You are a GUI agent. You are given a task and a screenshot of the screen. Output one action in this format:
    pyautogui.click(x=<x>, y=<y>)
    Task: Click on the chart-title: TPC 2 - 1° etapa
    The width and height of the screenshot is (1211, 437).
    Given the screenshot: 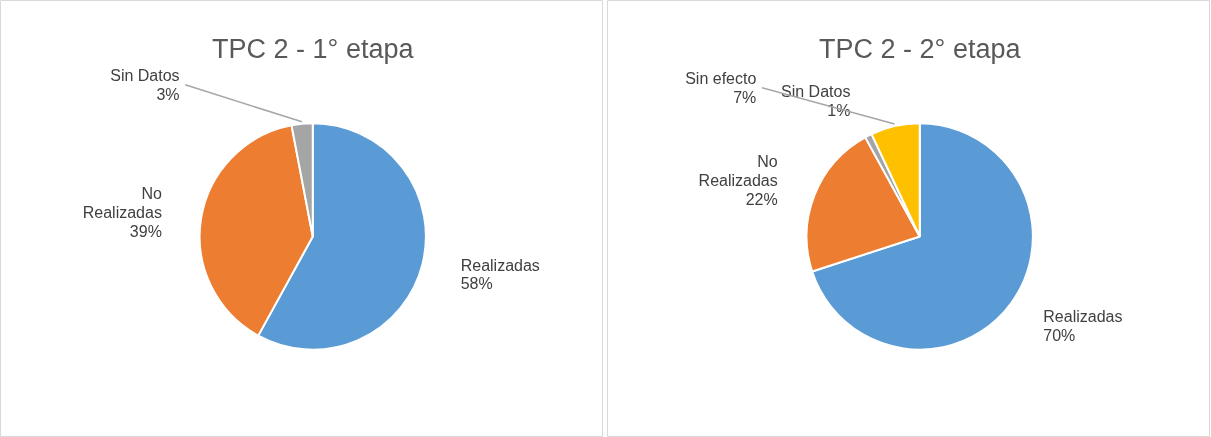 What is the action you would take?
    pyautogui.click(x=313, y=49)
    